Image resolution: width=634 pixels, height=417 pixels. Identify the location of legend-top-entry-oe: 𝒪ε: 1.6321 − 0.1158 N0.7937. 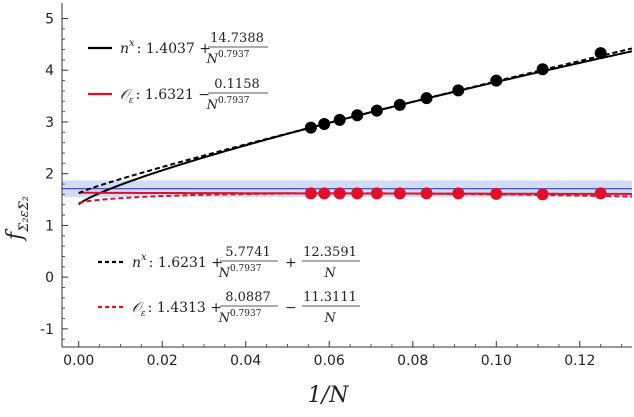
(178, 95).